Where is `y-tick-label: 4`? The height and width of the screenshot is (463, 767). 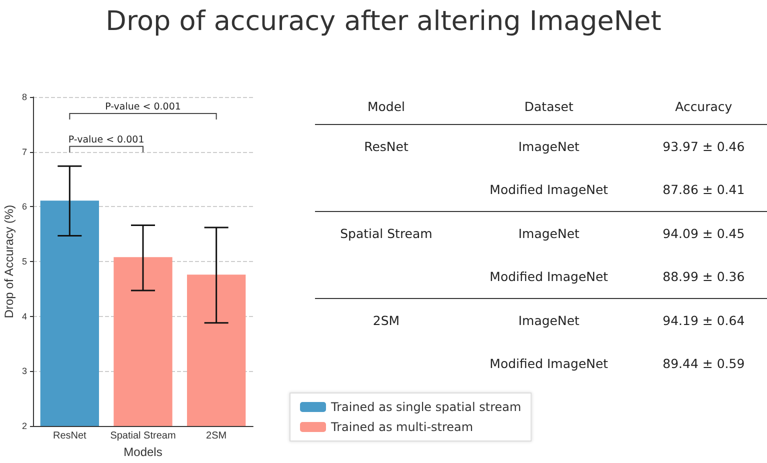 y-tick-label: 4 is located at coordinates (24, 316).